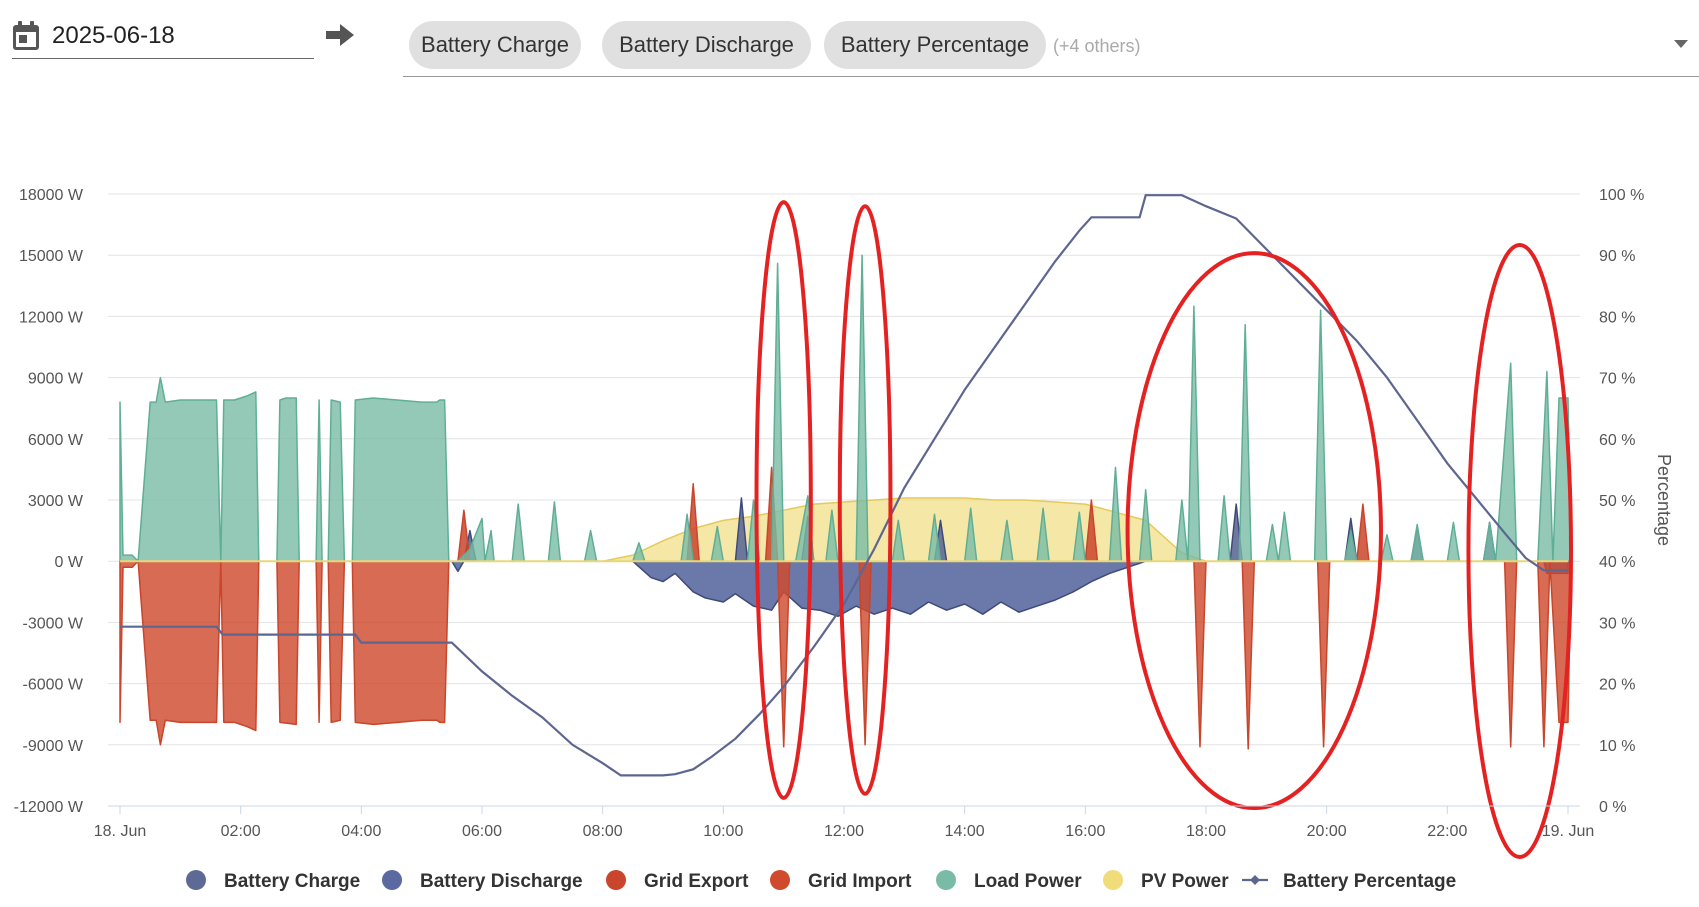  What do you see at coordinates (1568, 831) in the screenshot?
I see `x-tick-label: 19. Jun` at bounding box center [1568, 831].